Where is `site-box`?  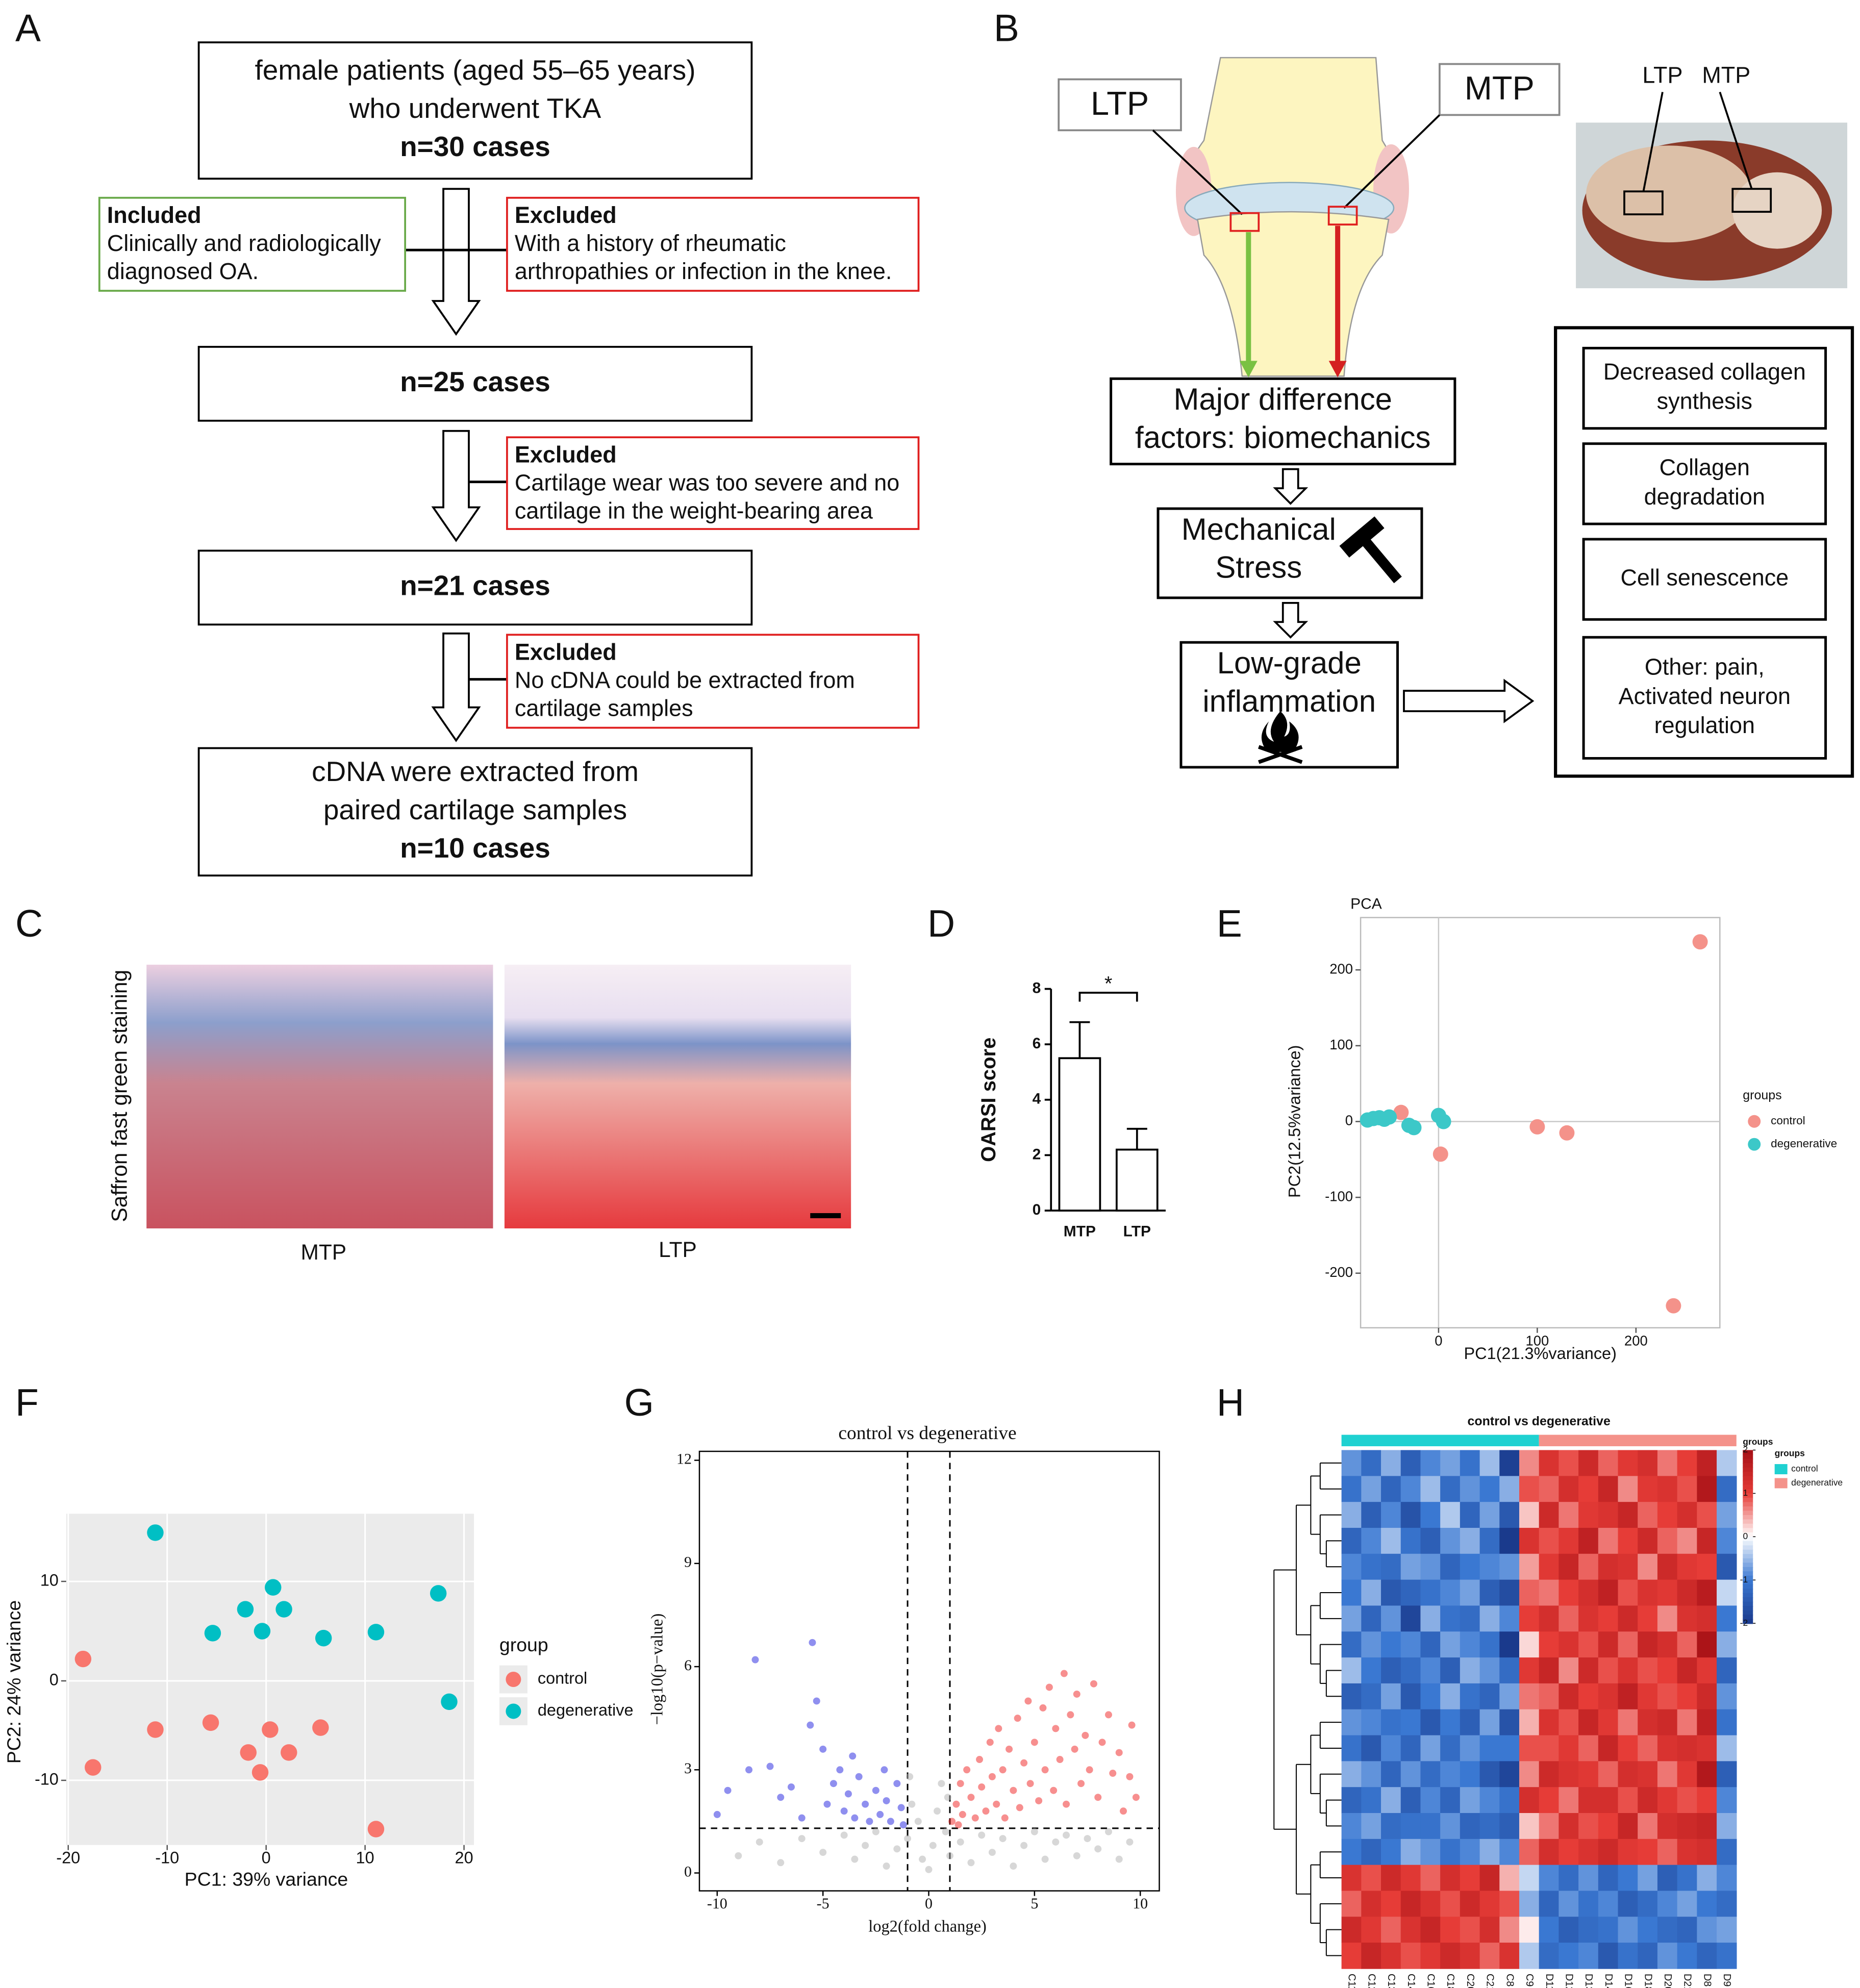 site-box is located at coordinates (1342, 216).